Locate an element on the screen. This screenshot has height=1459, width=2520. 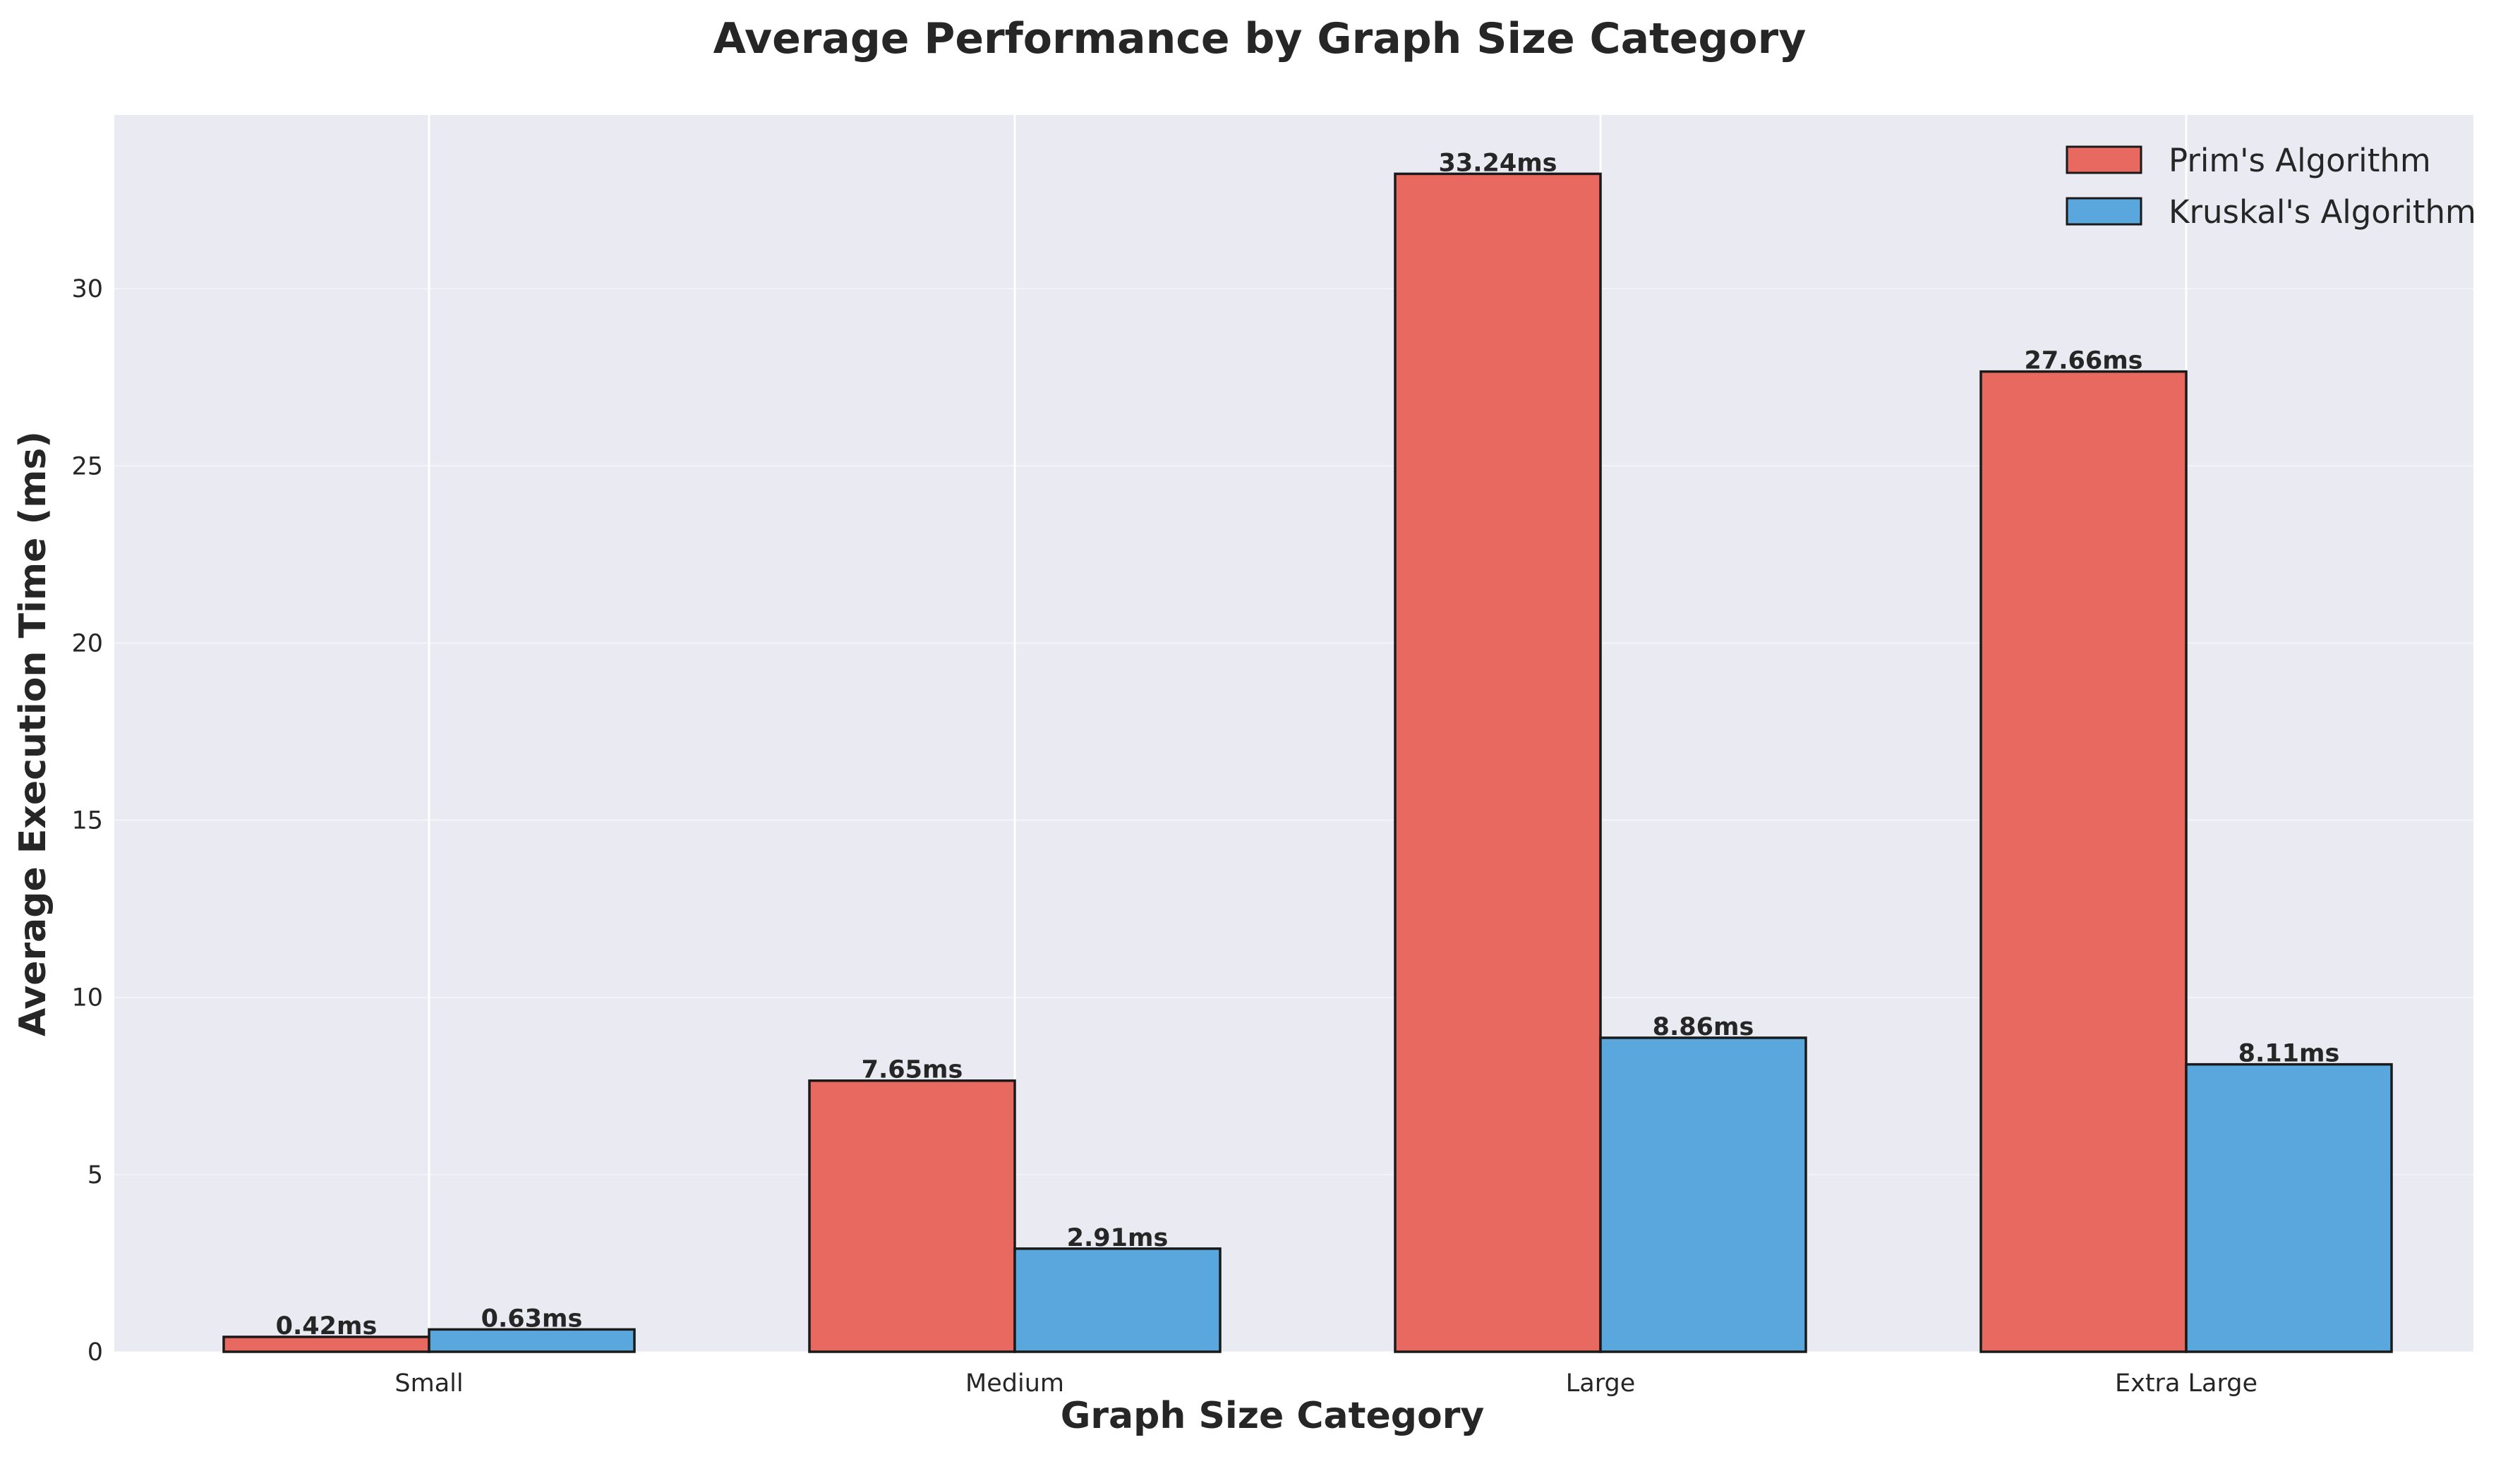
y-tick-label: 10 is located at coordinates (87, 998).